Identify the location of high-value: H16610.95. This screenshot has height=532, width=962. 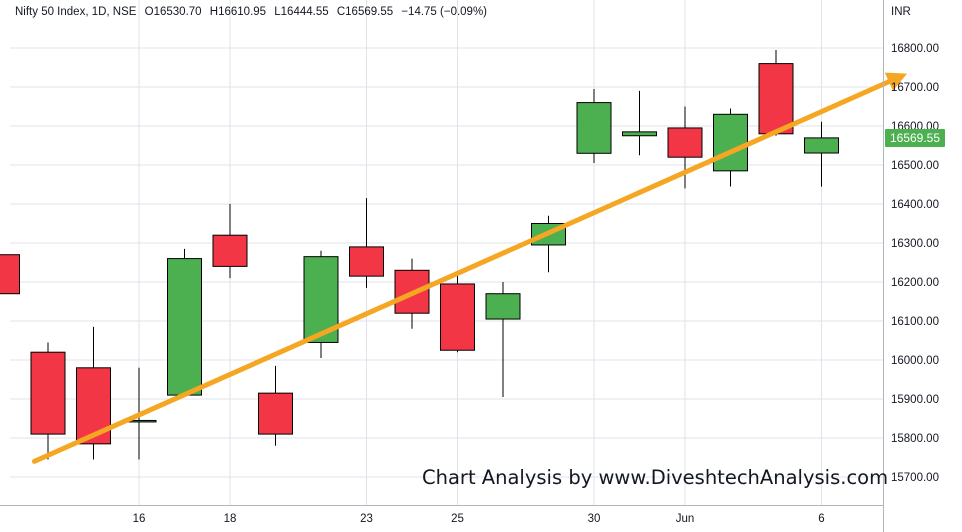
(238, 12).